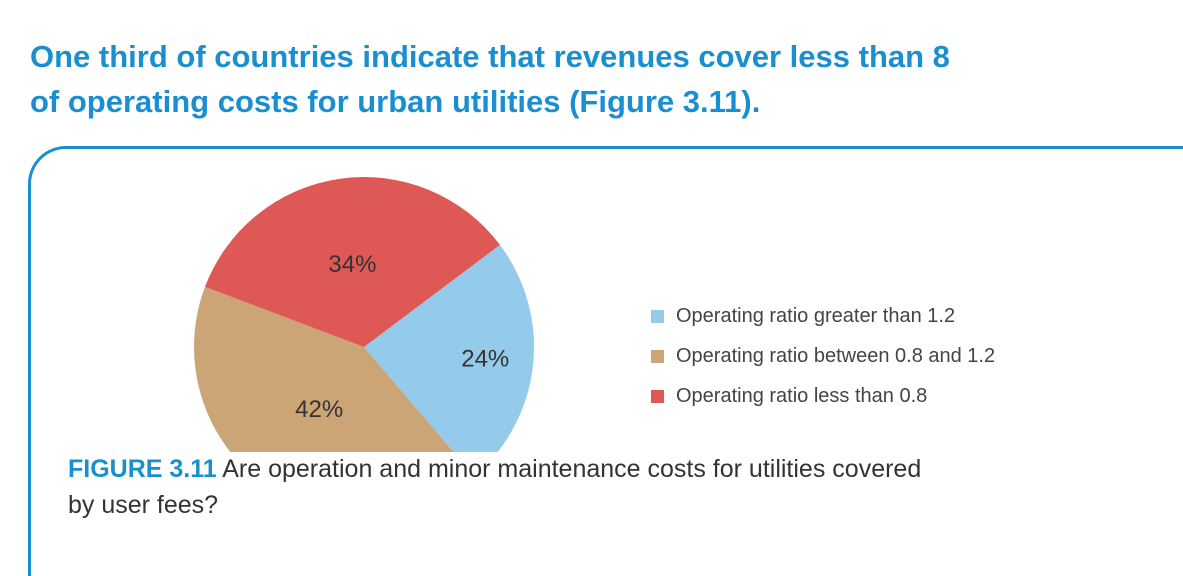 The height and width of the screenshot is (576, 1183). I want to click on caption-background, so click(622, 492).